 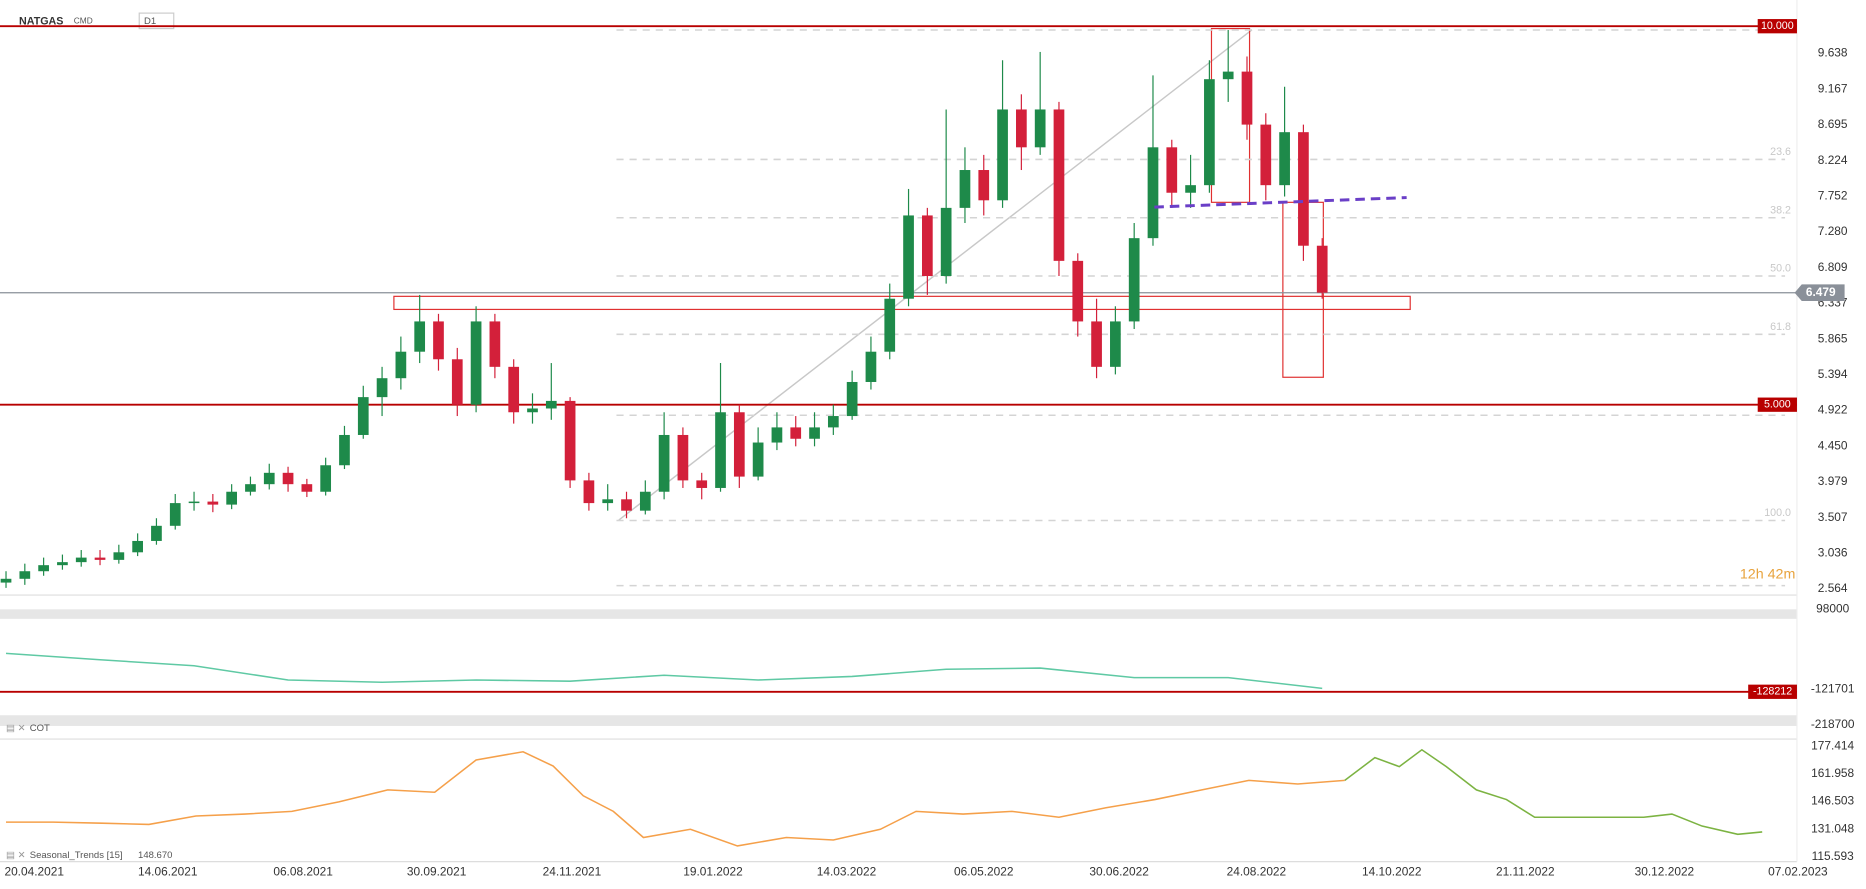 What do you see at coordinates (1833, 196) in the screenshot?
I see `y-tick-label: 7.752` at bounding box center [1833, 196].